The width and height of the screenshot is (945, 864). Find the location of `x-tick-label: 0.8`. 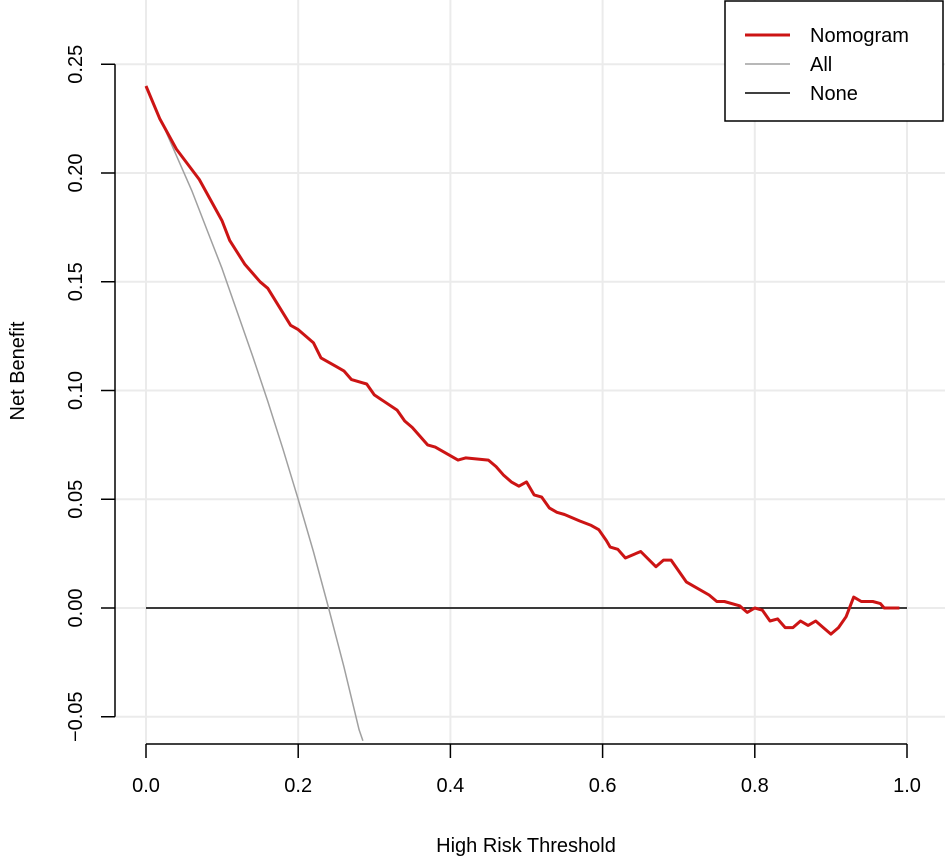

x-tick-label: 0.8 is located at coordinates (755, 786).